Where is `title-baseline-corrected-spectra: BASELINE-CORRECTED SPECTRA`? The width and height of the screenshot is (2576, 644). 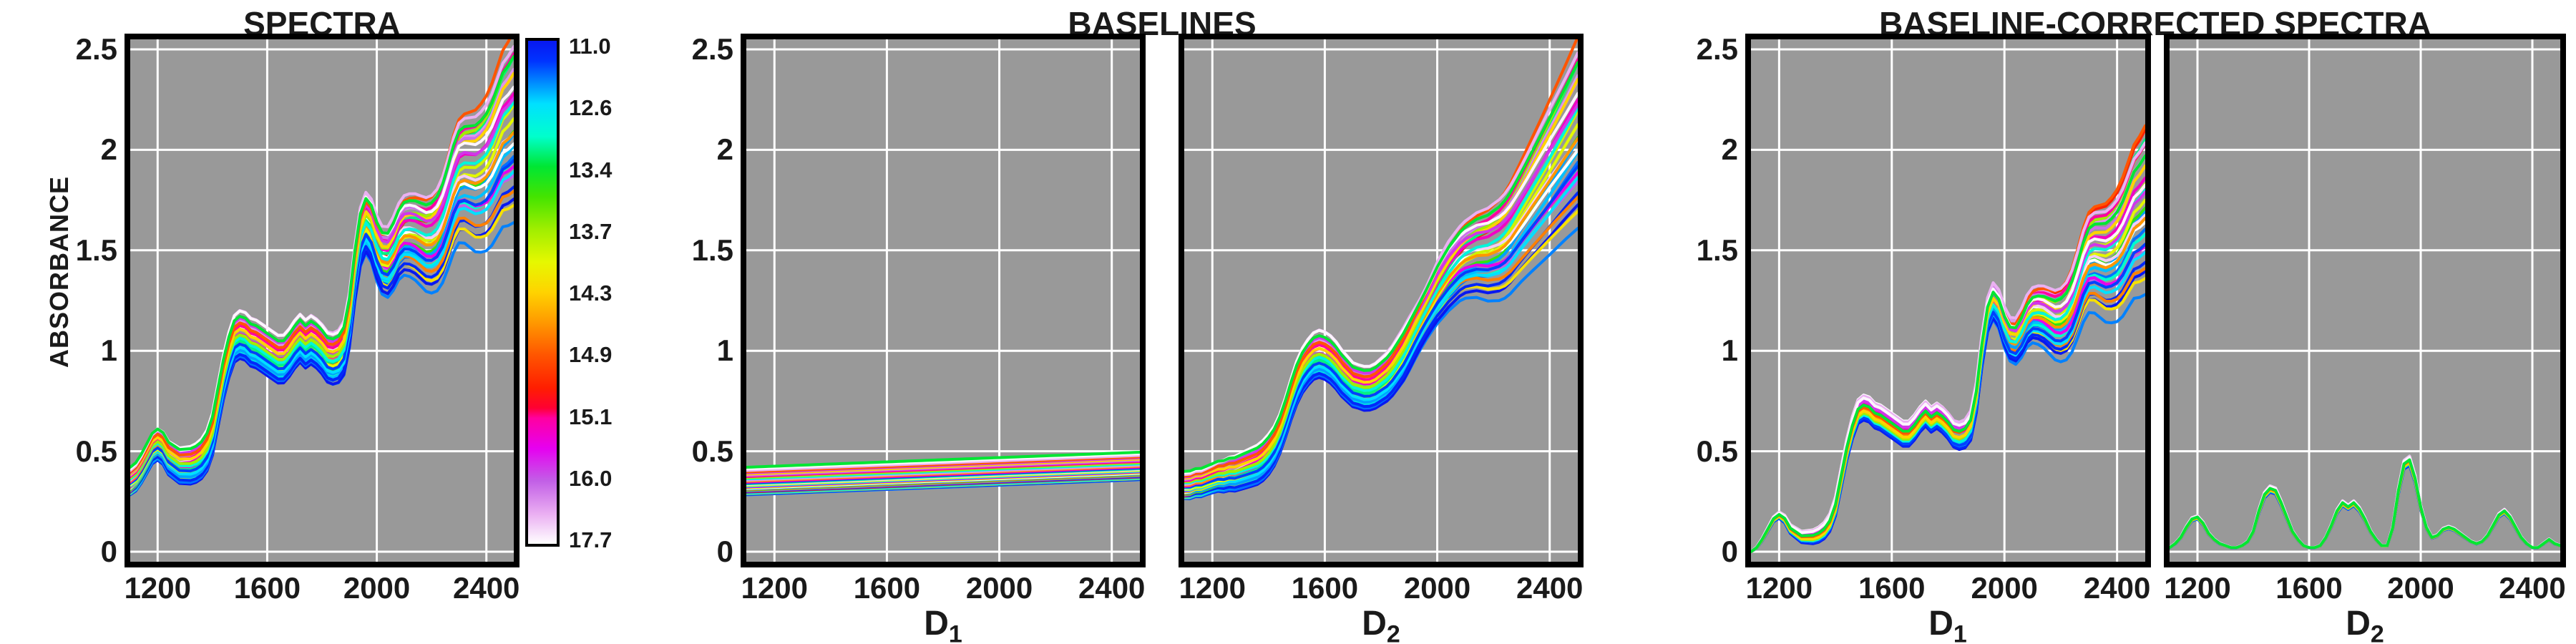 title-baseline-corrected-spectra: BASELINE-CORRECTED SPECTRA is located at coordinates (2155, 23).